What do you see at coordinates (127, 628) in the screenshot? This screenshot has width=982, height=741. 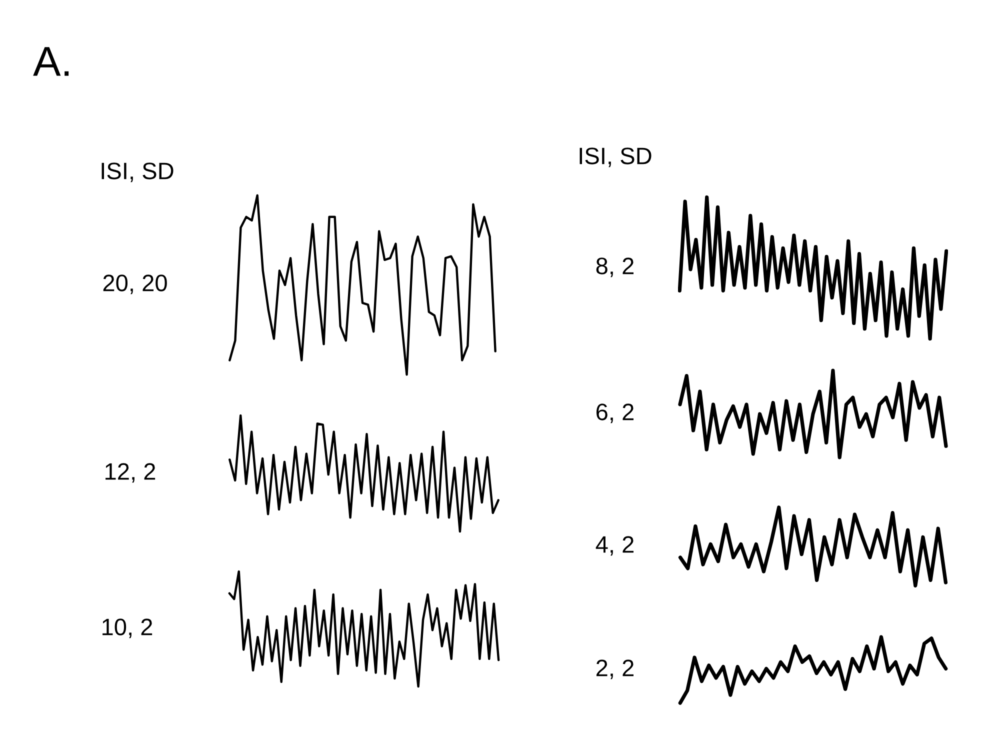 I see `y-axis-title: 10, 2` at bounding box center [127, 628].